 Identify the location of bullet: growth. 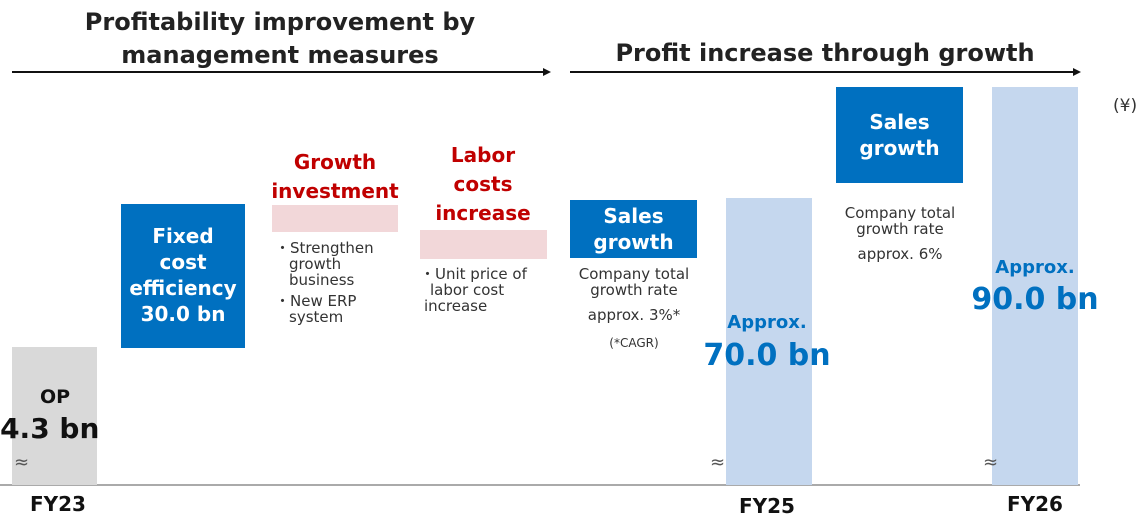
(315, 264).